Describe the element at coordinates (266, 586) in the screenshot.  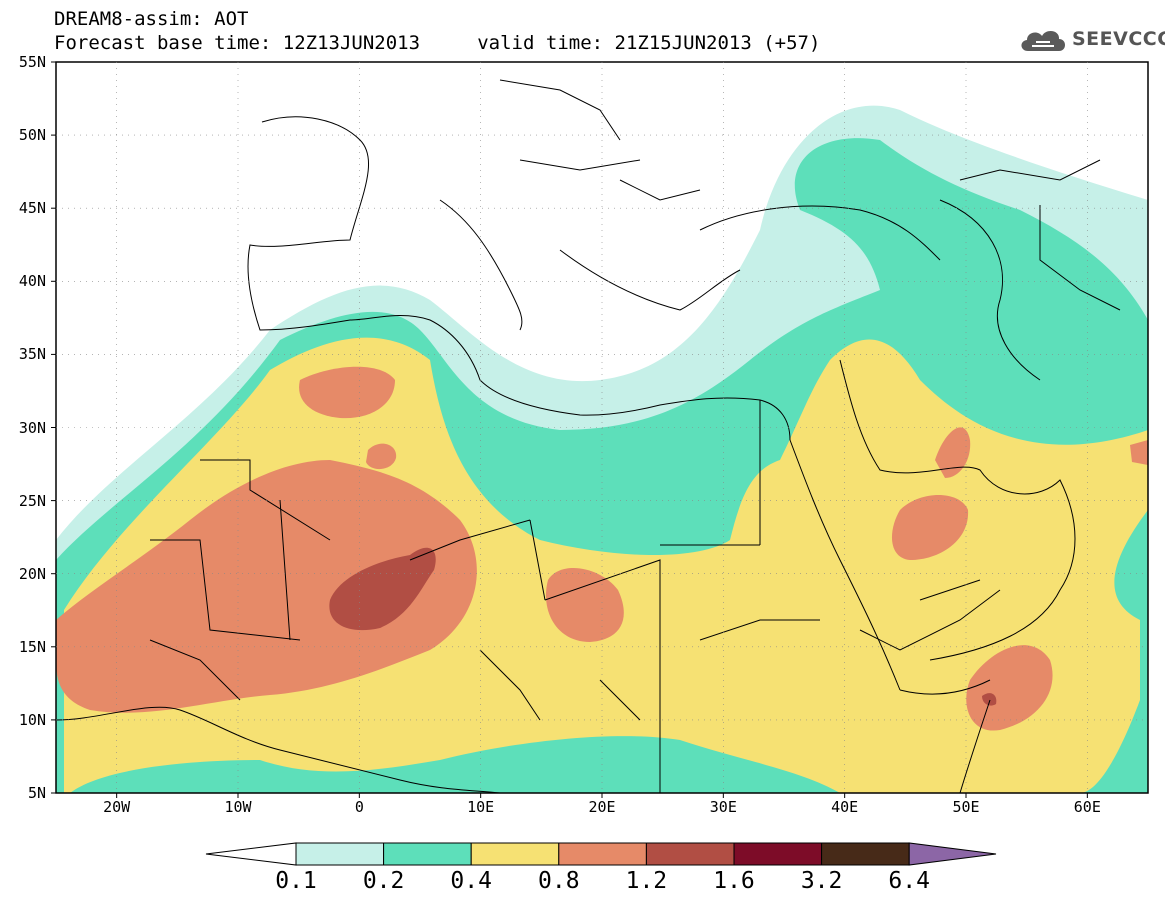
I see `aot-band-0.8-west` at that location.